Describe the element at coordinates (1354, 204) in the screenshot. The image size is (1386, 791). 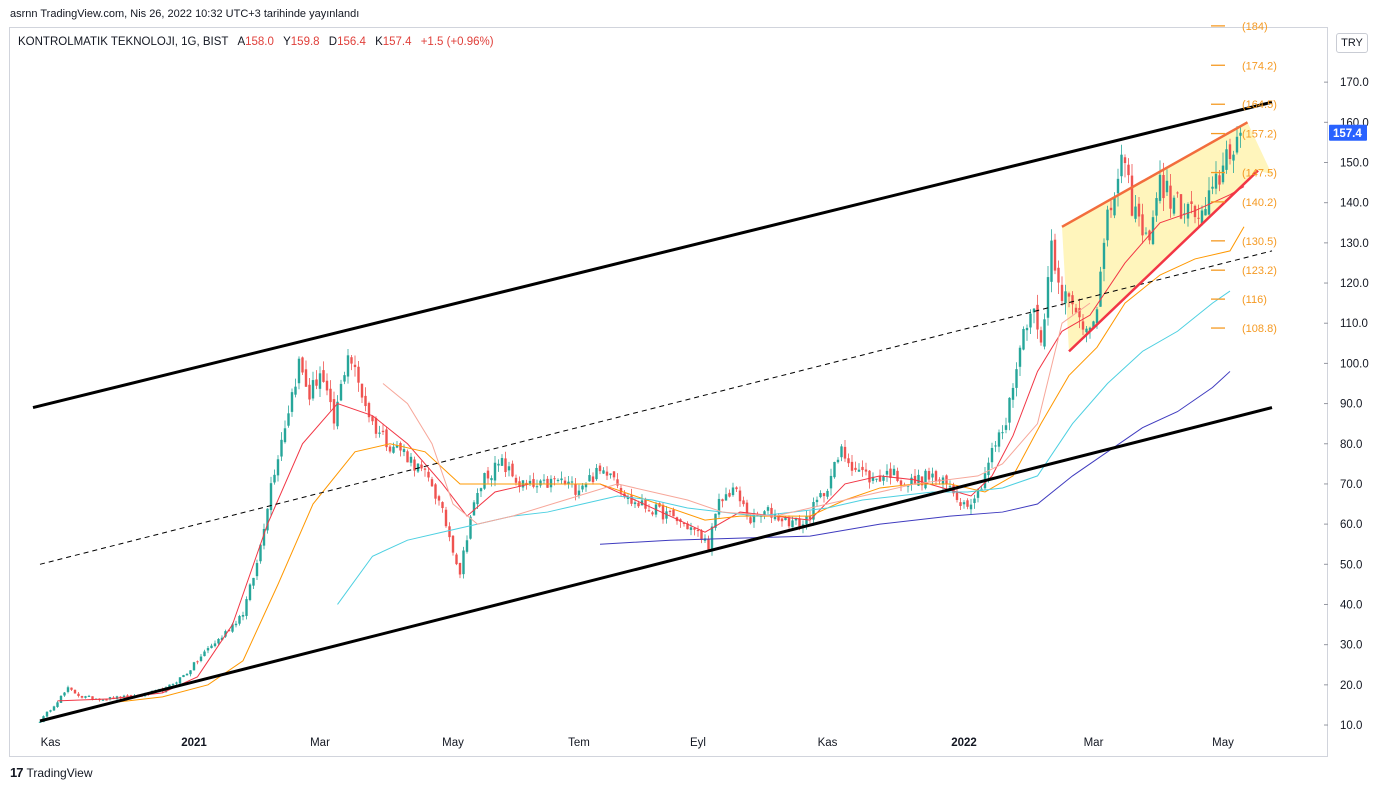
I see `y-axis-tick-label: 140.0` at that location.